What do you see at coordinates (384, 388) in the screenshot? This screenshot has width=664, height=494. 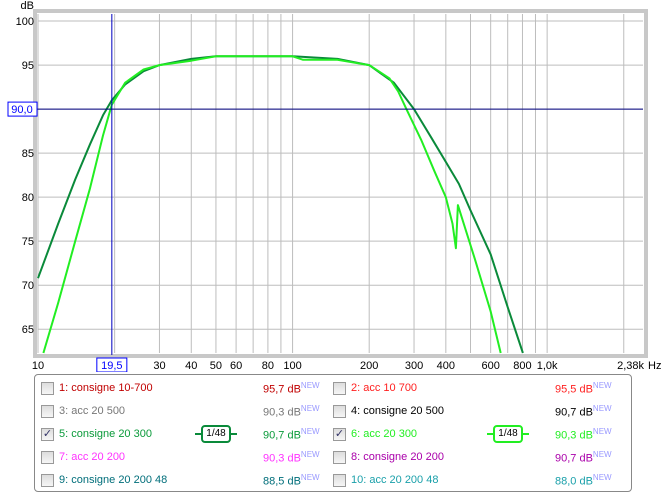 I see `series-label: 2: acc 10 700` at bounding box center [384, 388].